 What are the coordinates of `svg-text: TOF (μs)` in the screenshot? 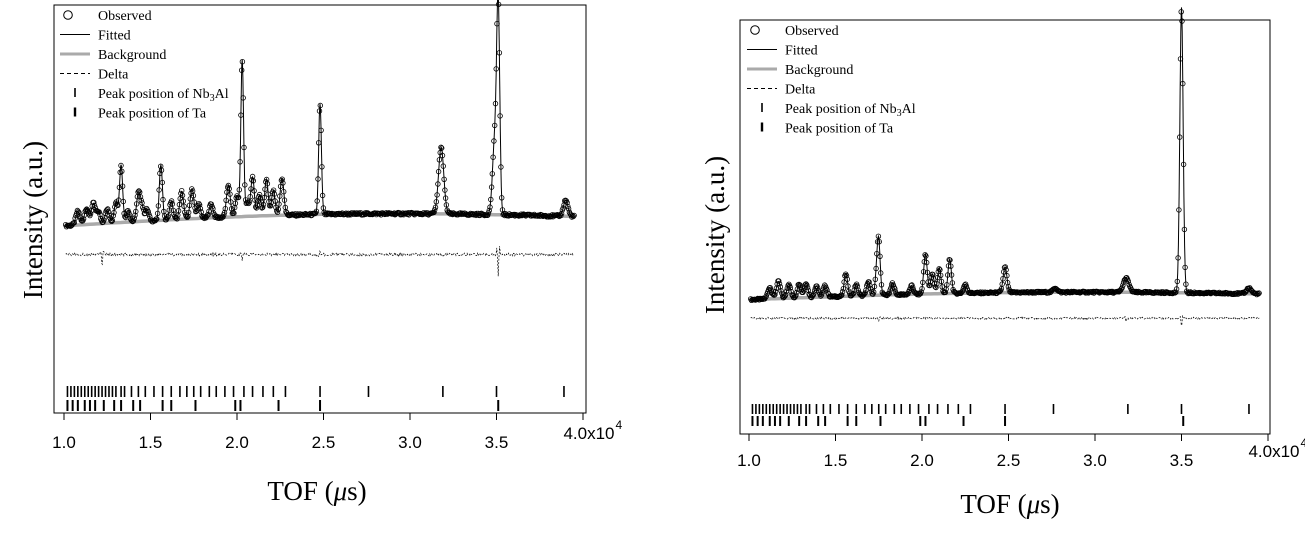 It's located at (316, 491).